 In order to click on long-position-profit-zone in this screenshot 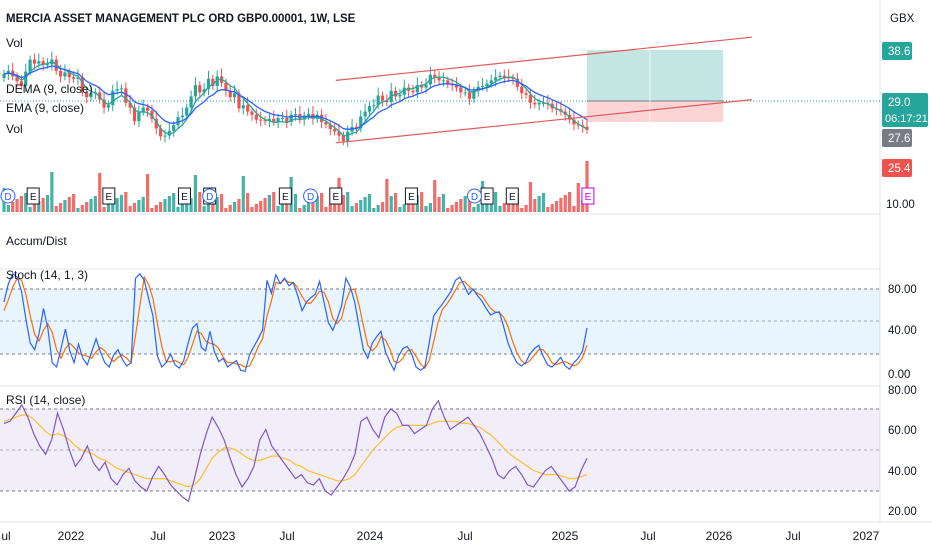, I will do `click(655, 75)`.